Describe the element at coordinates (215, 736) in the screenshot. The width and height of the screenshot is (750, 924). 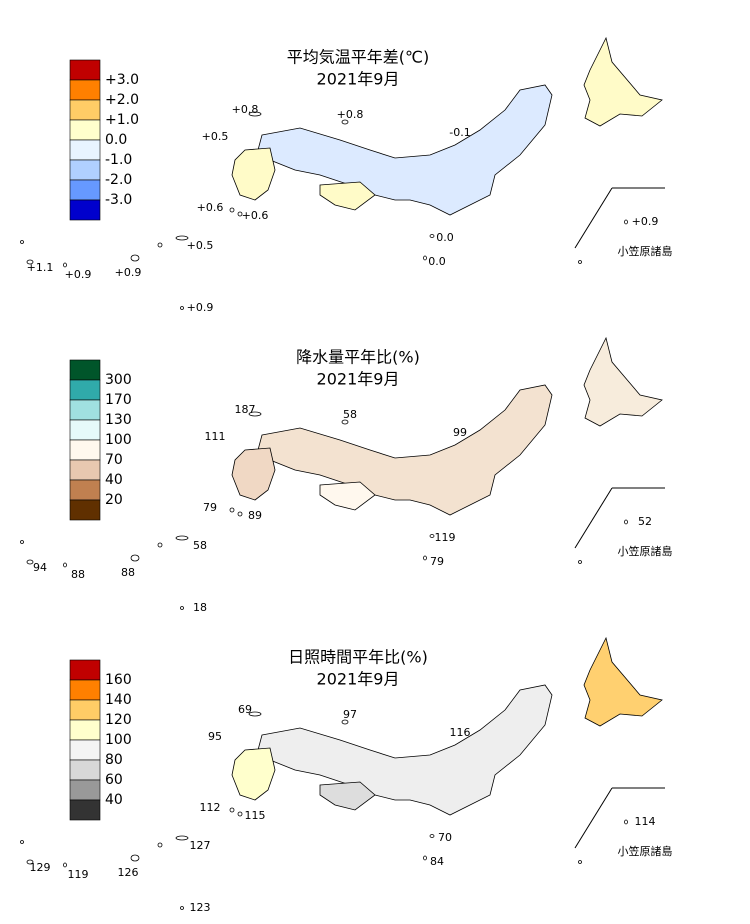
I see `station-label: 95` at that location.